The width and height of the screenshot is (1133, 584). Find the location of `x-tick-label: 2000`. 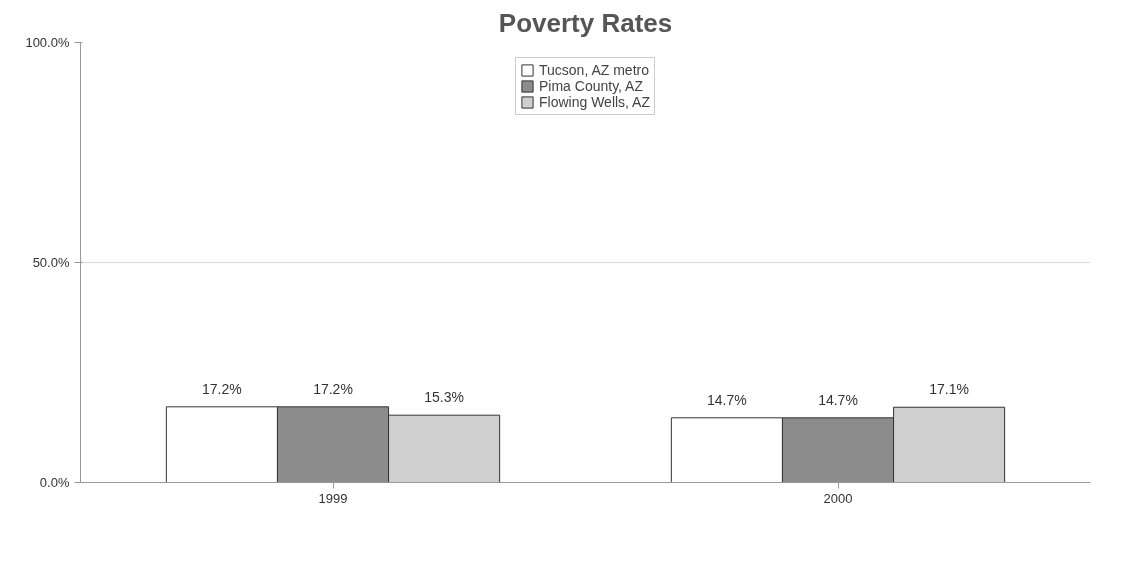

x-tick-label: 2000 is located at coordinates (838, 498).